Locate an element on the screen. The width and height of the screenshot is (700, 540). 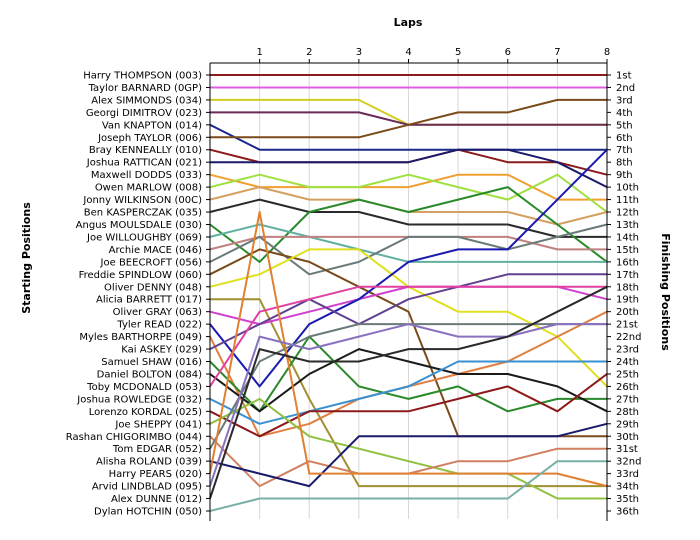
starting-position-label: Angus MOULSDALE (030) is located at coordinates (139, 225).